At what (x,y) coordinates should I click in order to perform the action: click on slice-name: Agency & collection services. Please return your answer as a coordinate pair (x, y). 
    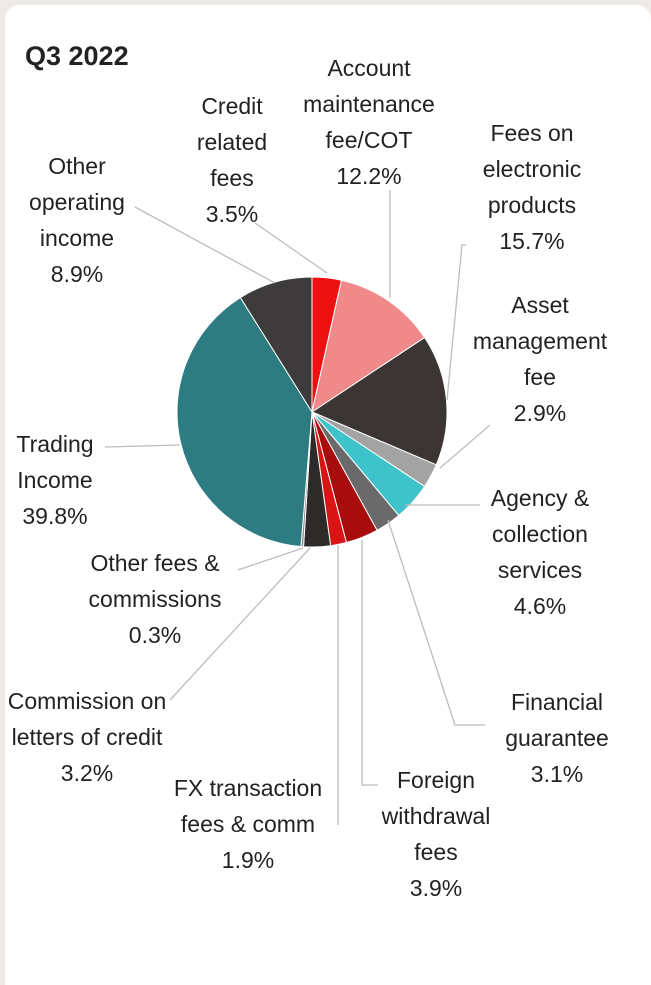
    Looking at the image, I should click on (540, 534).